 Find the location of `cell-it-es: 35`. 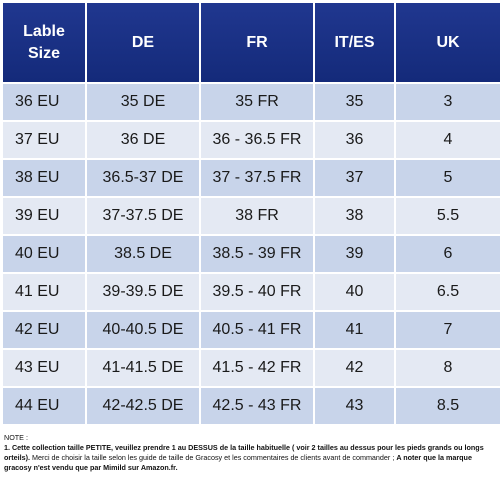

cell-it-es: 35 is located at coordinates (354, 102).